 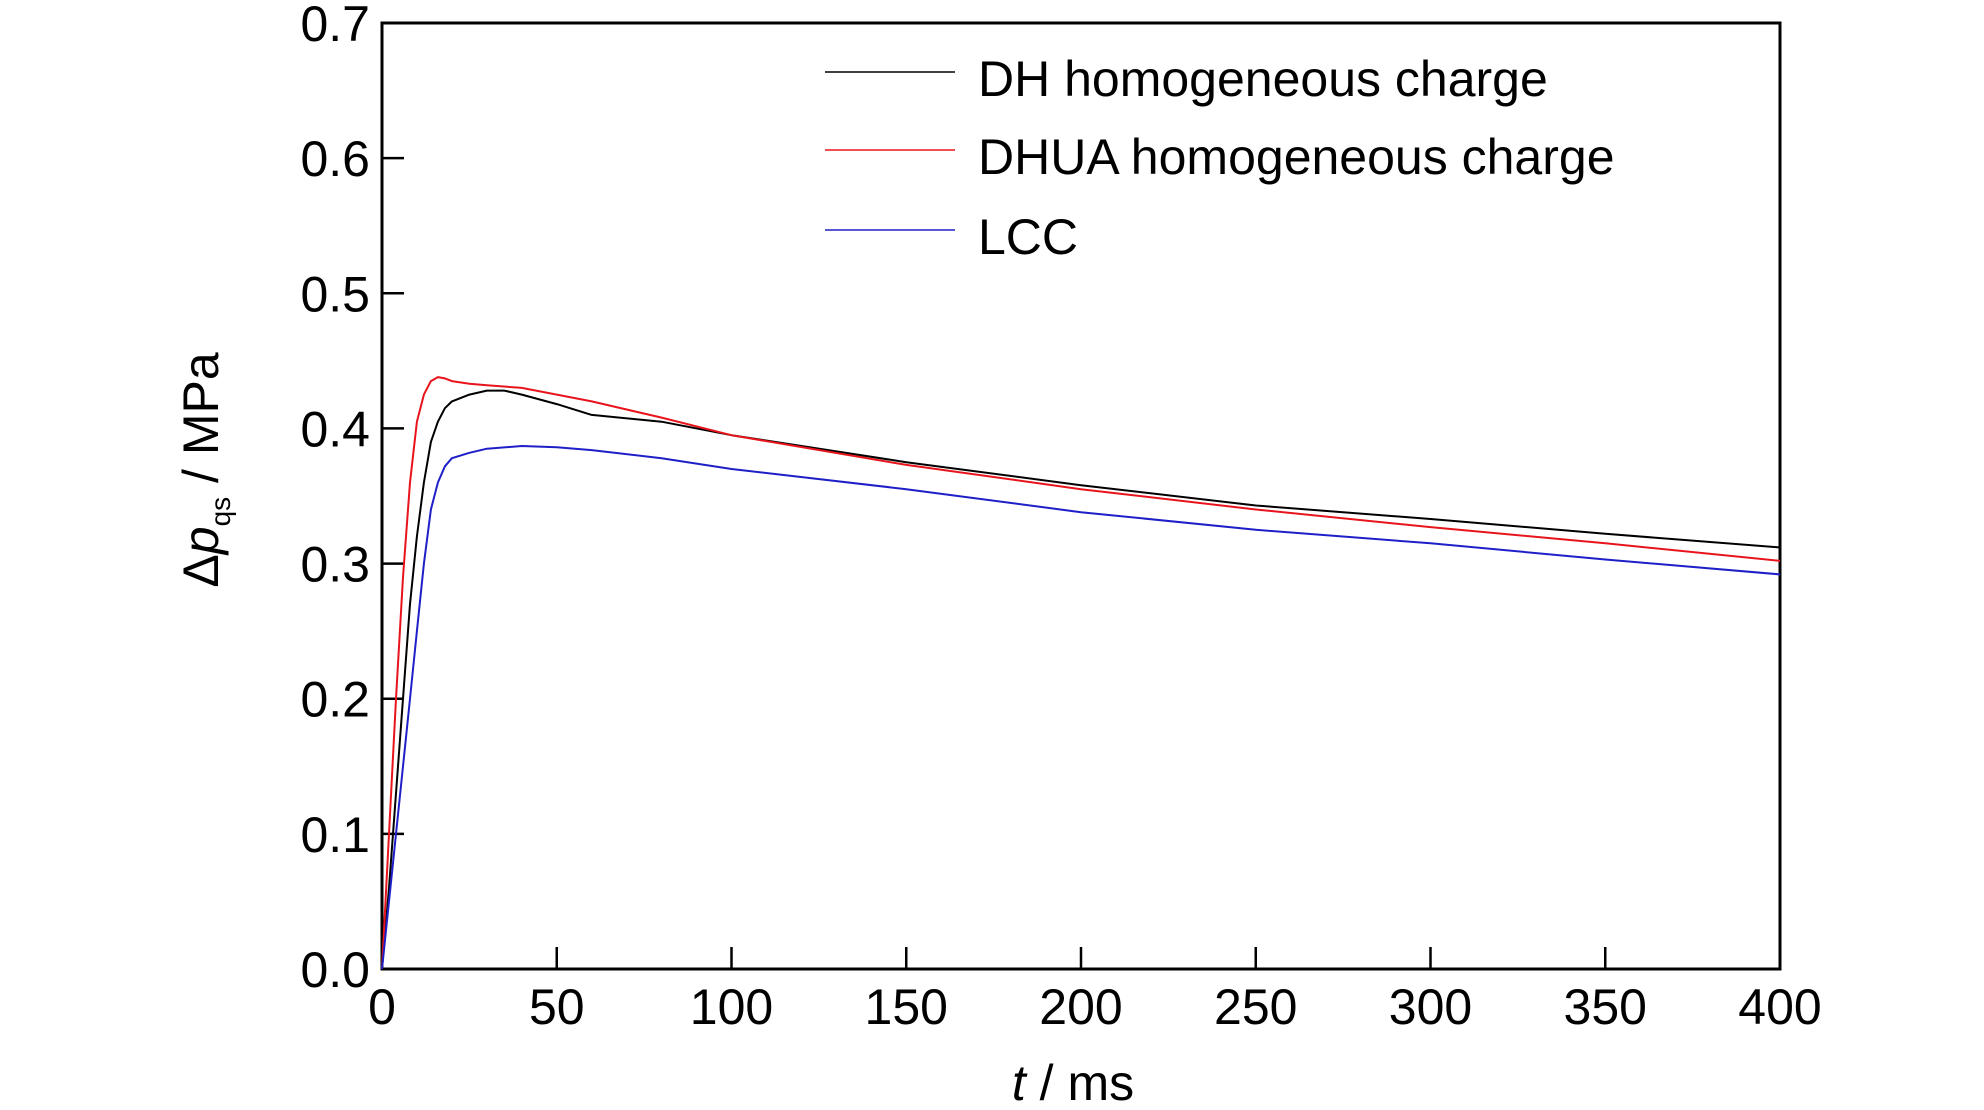 I want to click on x-tick-label: 350, so click(x=1605, y=1007).